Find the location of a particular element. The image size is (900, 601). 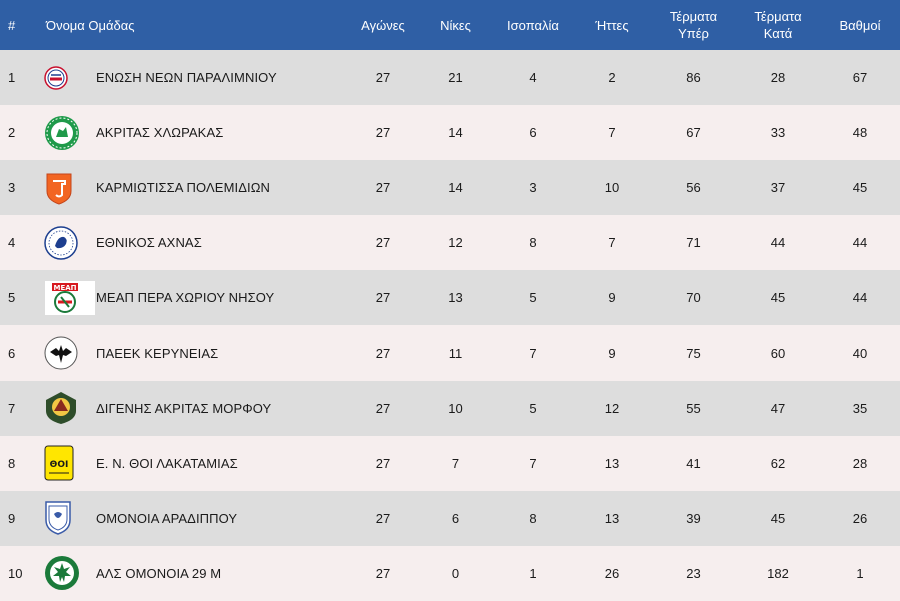

wins: 0 is located at coordinates (455, 573).